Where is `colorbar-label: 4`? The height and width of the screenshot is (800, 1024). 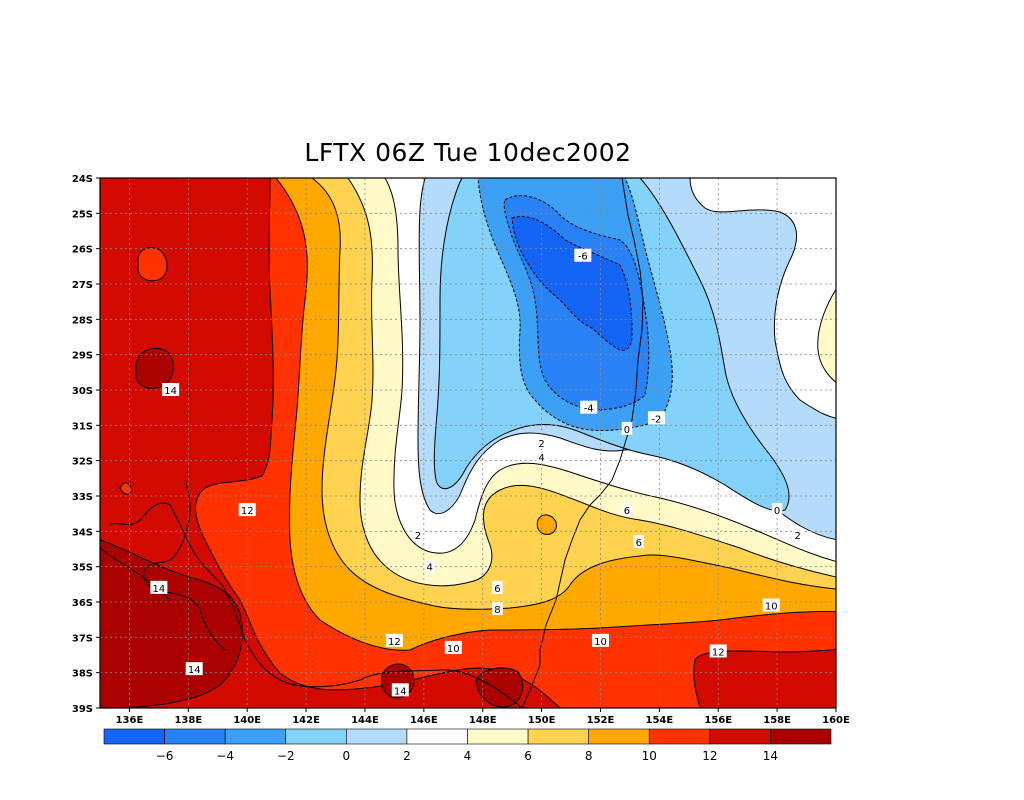 colorbar-label: 4 is located at coordinates (468, 756).